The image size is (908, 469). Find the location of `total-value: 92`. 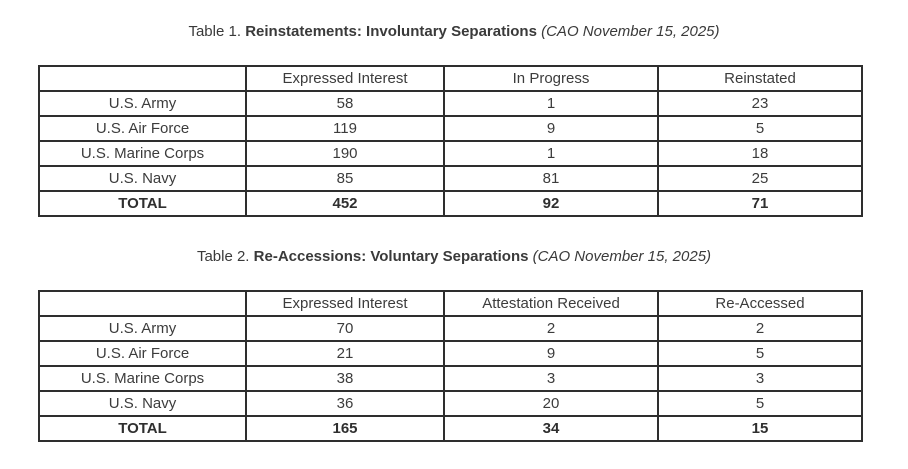

total-value: 92 is located at coordinates (551, 203).